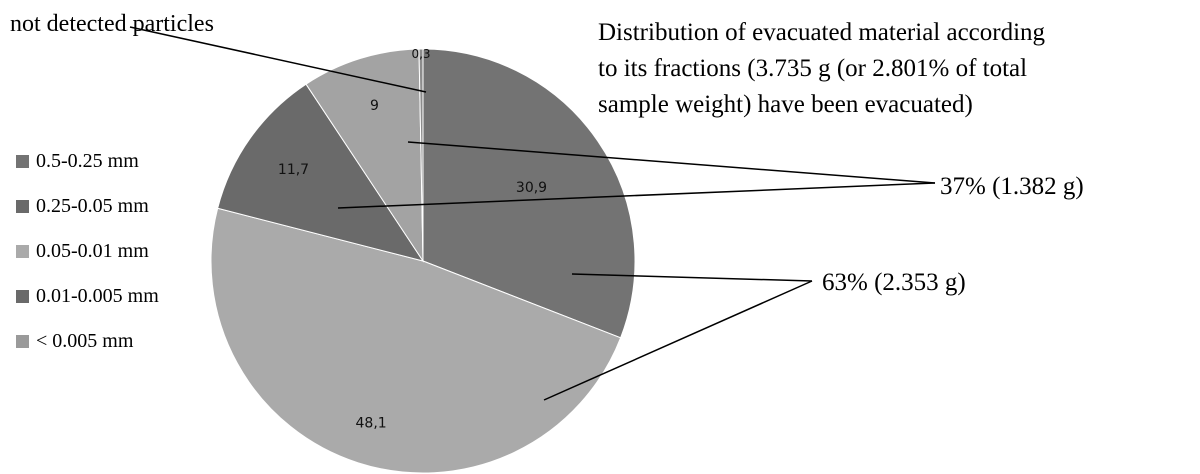 Image resolution: width=1200 pixels, height=474 pixels. Describe the element at coordinates (293, 170) in the screenshot. I see `slice-value-label-3: 11,7` at that location.